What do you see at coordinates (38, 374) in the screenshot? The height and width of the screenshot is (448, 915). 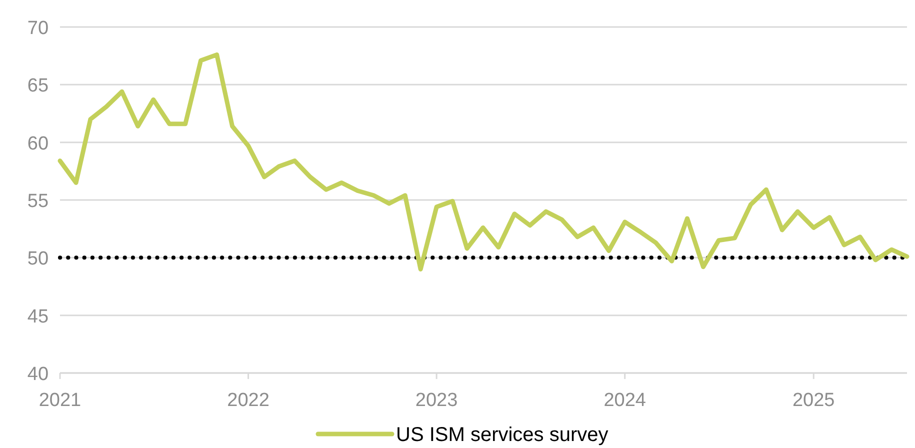 I see `y-tick-label: 40` at bounding box center [38, 374].